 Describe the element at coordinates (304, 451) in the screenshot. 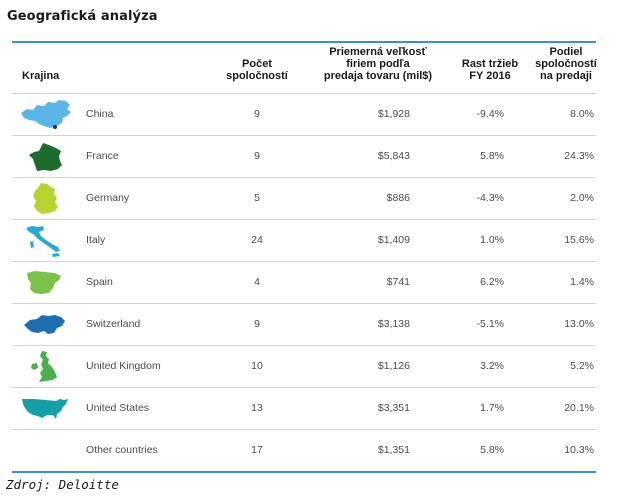

I see `table-row: Other countries 17 $1,351 5.8% 10.3%` at that location.